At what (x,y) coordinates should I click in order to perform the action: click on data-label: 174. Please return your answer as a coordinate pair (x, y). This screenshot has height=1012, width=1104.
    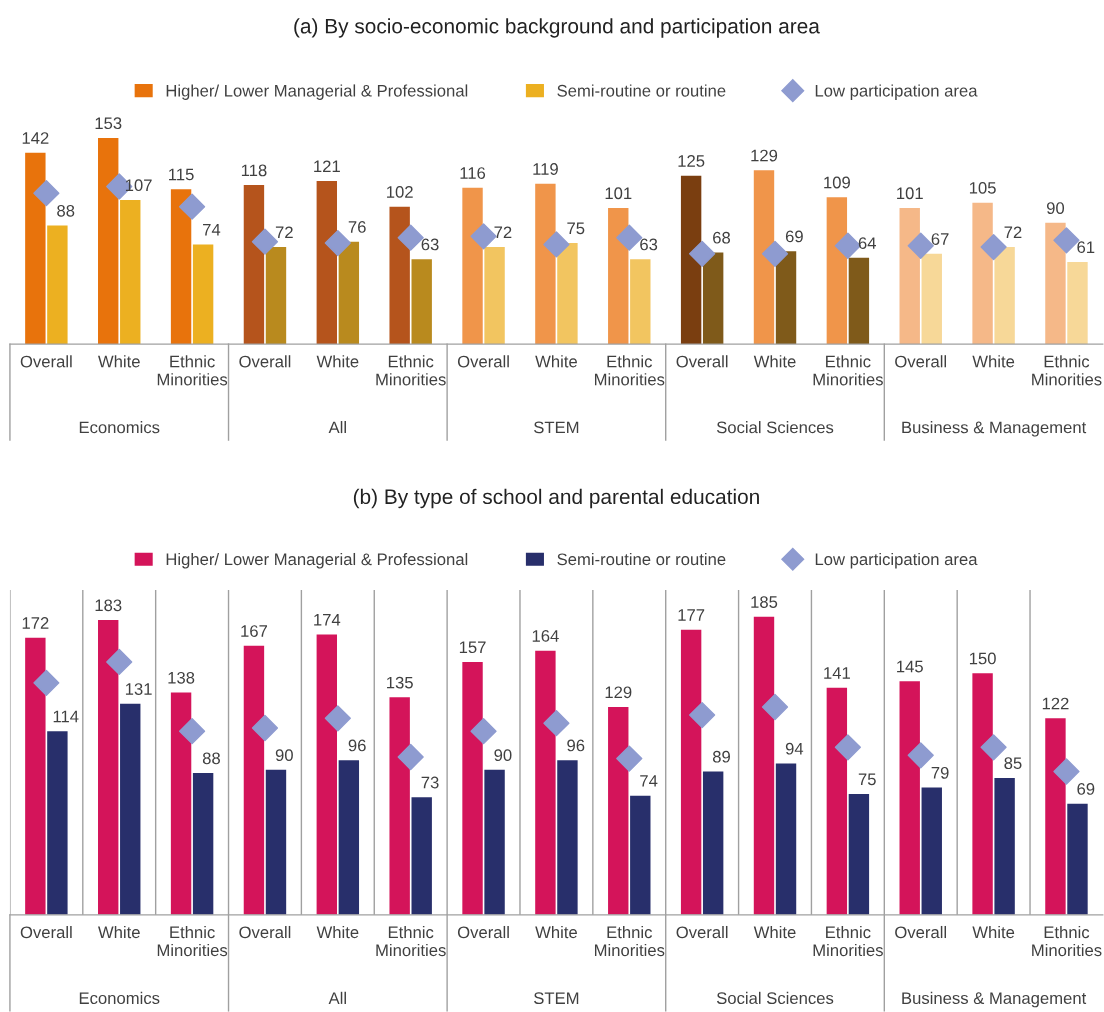
    Looking at the image, I should click on (327, 620).